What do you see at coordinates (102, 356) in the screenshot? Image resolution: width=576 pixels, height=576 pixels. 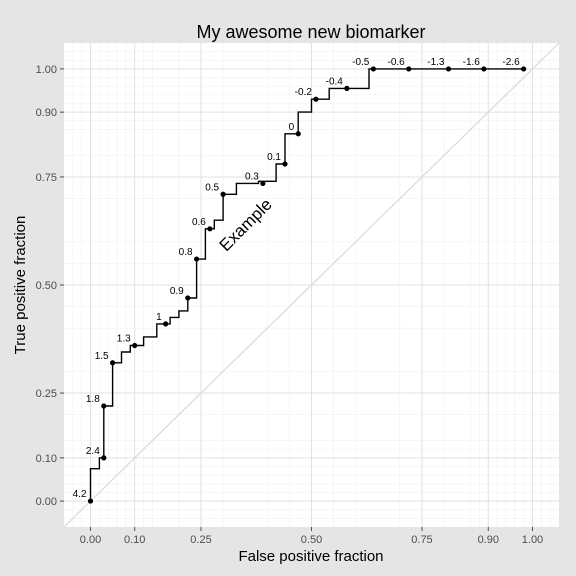 I see `roc-point-label-3: 1.5` at bounding box center [102, 356].